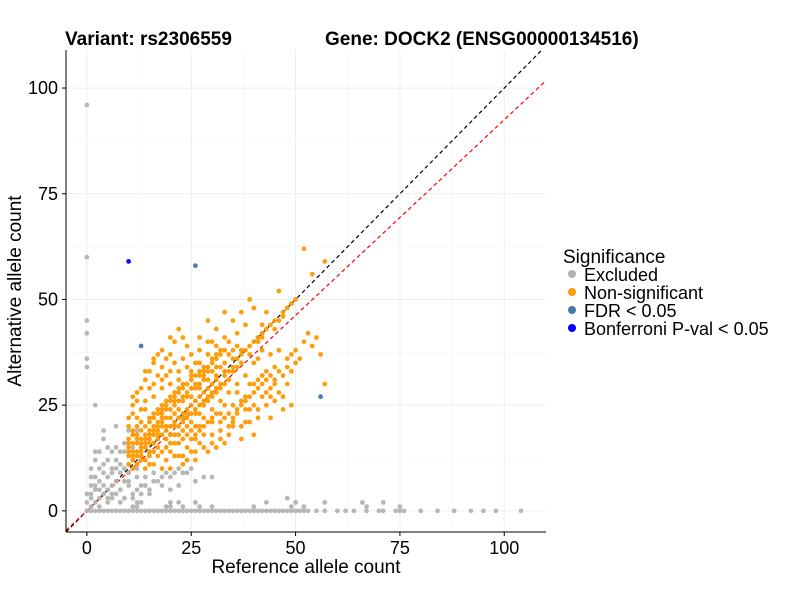  Describe the element at coordinates (572, 274) in the screenshot. I see `legend-key-excluded` at that location.